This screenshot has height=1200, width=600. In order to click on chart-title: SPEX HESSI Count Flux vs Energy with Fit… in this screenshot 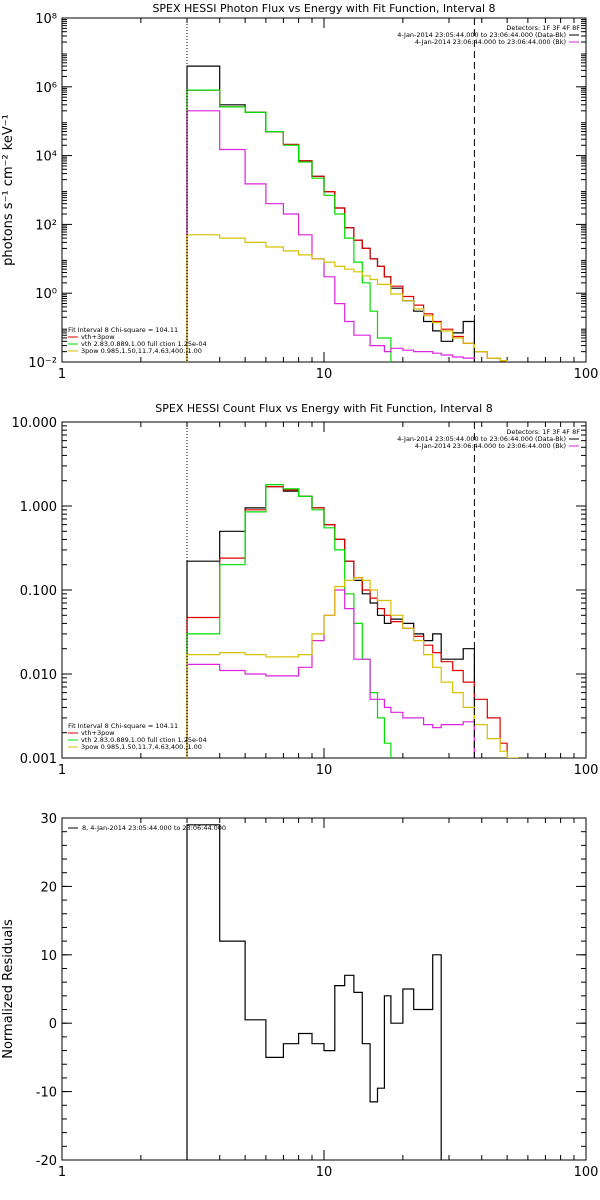, I will do `click(323, 408)`.